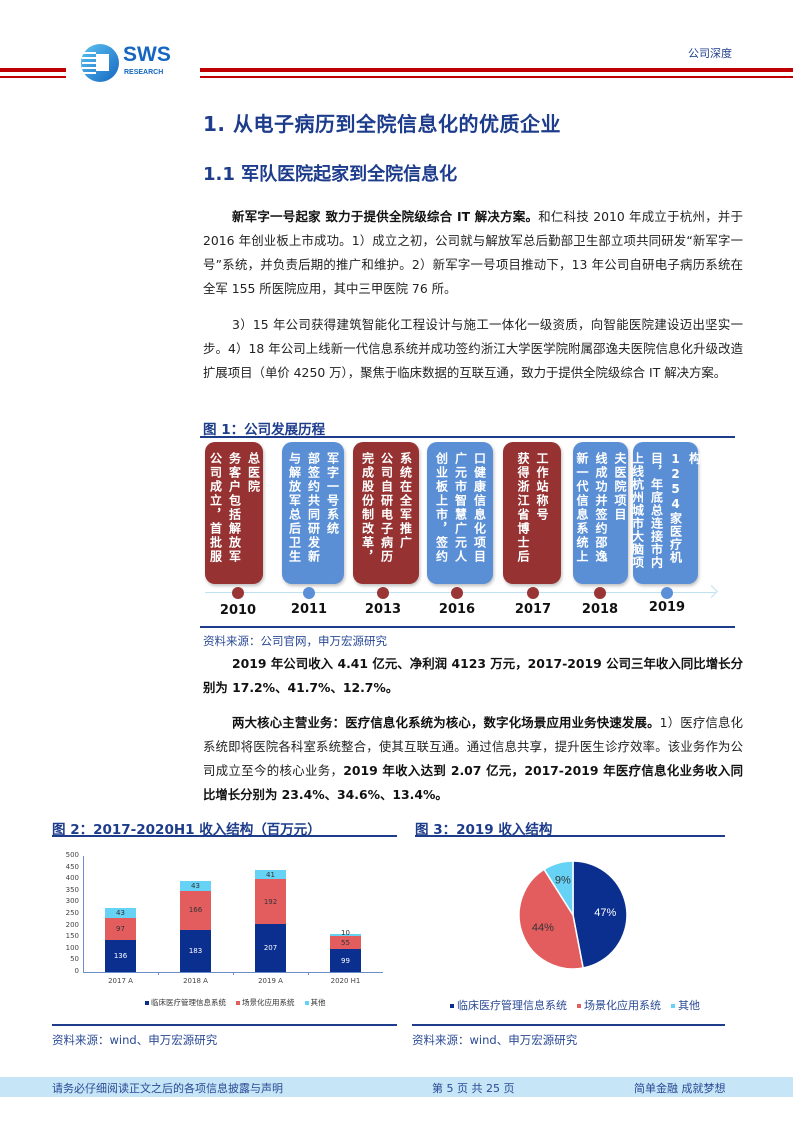 This screenshot has width=793, height=1122. What do you see at coordinates (711, 591) in the screenshot?
I see `timeline-arrow-icon` at bounding box center [711, 591].